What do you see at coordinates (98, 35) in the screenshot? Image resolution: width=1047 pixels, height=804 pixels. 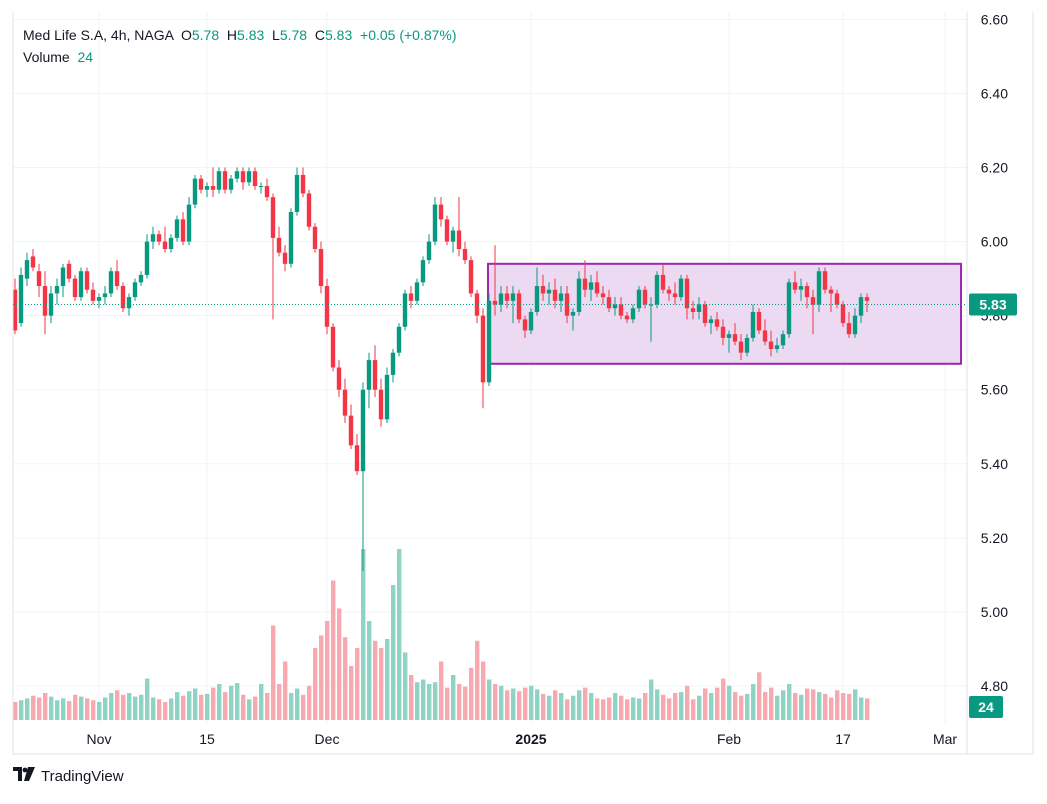 I see `legend-symbol: Med Life S.A, 4h, NAGA` at bounding box center [98, 35].